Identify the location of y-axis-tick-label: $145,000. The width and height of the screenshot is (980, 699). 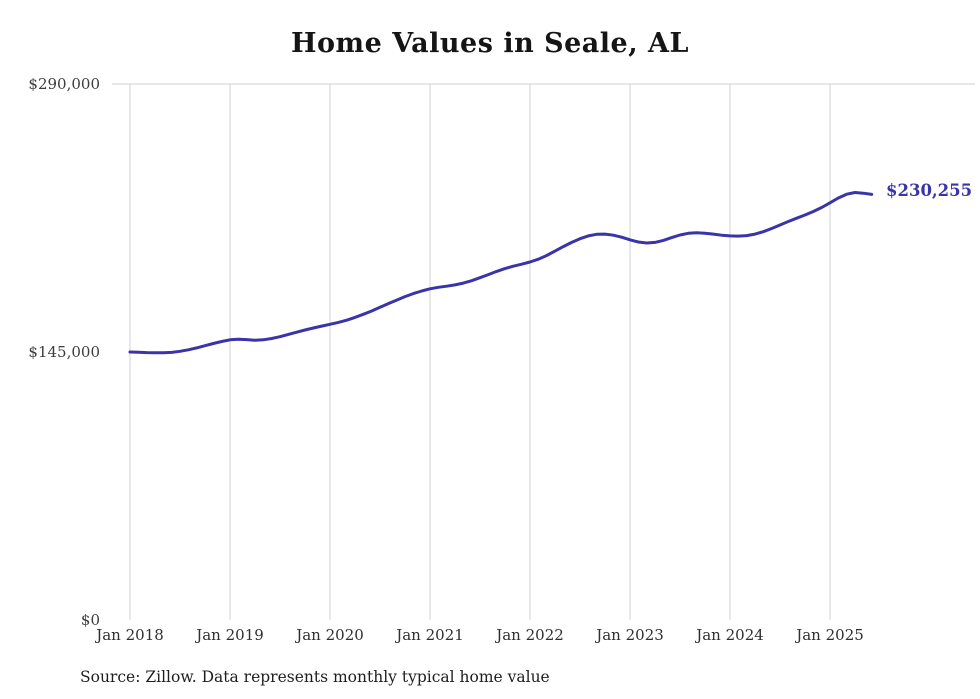
(64, 352).